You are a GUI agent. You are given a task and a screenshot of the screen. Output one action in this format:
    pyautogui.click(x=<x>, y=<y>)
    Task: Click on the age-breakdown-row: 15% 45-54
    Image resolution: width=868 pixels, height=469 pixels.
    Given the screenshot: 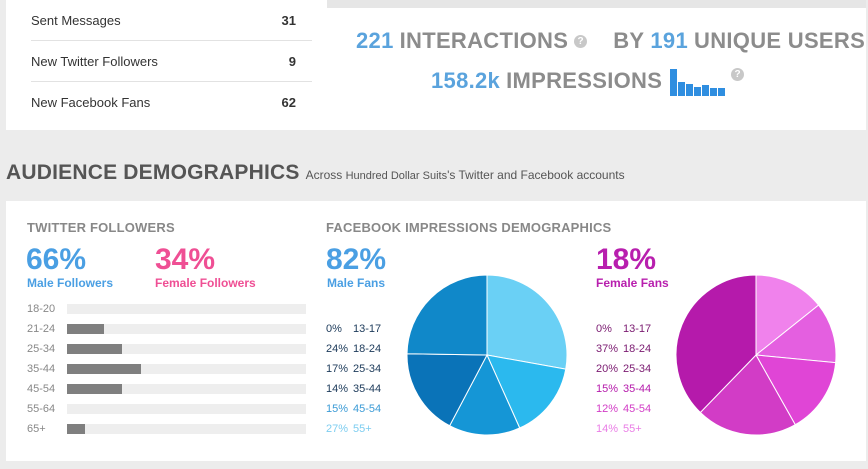 What is the action you would take?
    pyautogui.click(x=353, y=409)
    